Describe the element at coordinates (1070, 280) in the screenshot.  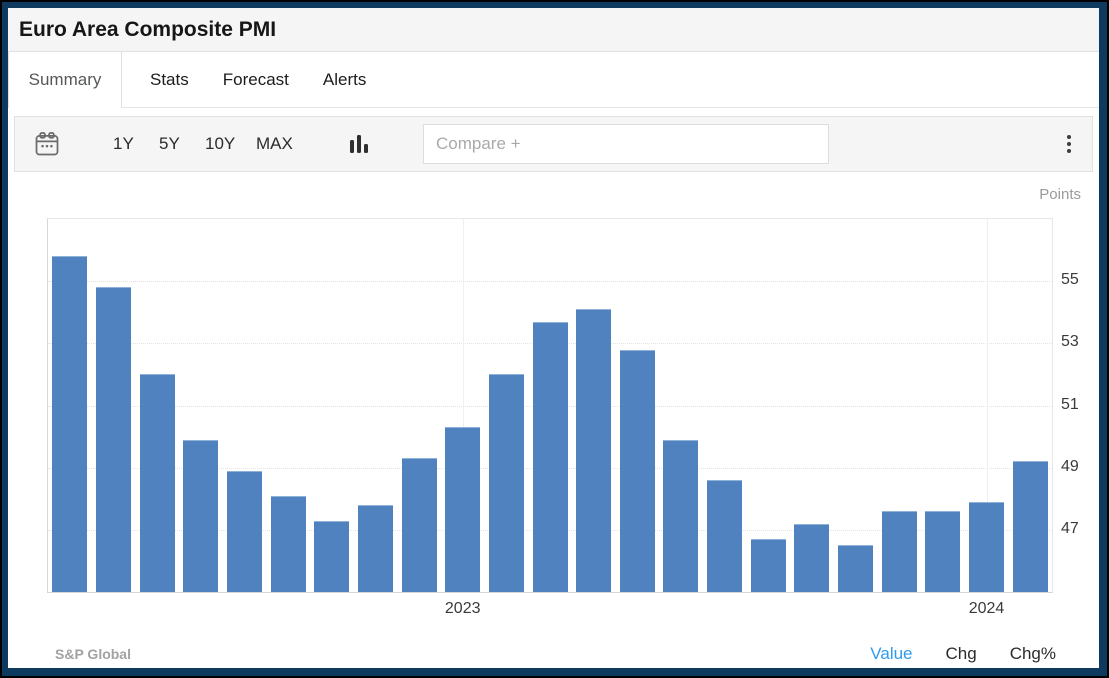
I see `y-axis-tick-label: 55` at that location.